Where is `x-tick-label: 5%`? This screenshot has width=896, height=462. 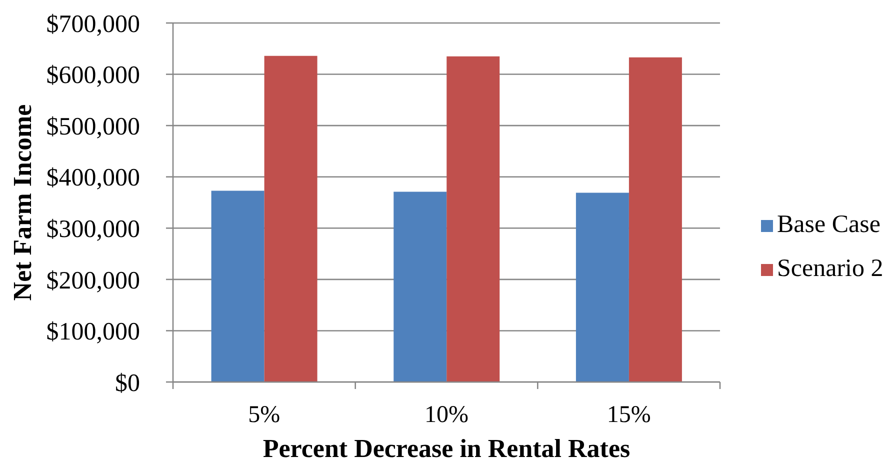
x-tick-label: 5% is located at coordinates (264, 415).